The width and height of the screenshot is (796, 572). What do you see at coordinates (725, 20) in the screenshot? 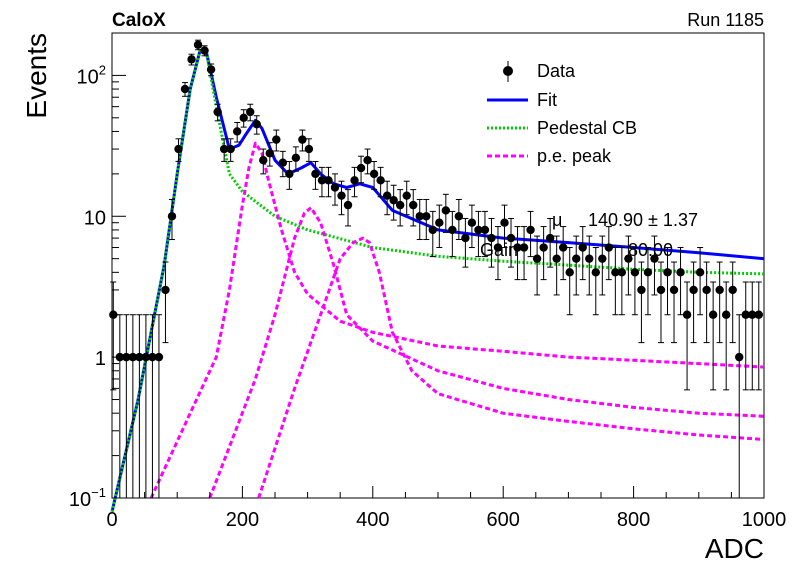
I see `title-right: Run 1185` at bounding box center [725, 20].